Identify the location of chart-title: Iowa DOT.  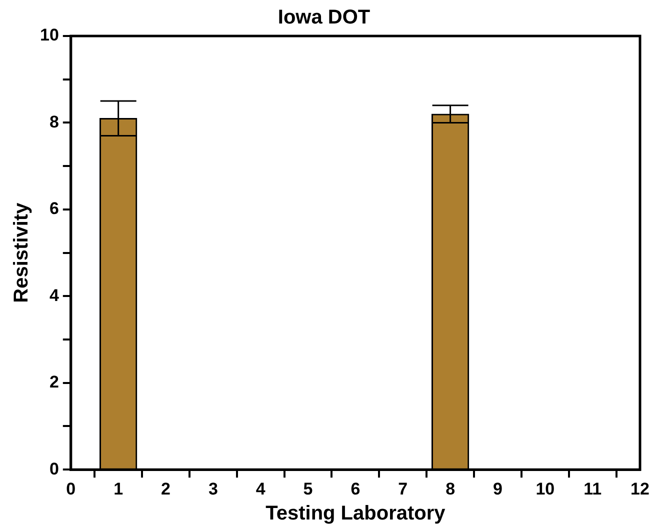
(324, 17).